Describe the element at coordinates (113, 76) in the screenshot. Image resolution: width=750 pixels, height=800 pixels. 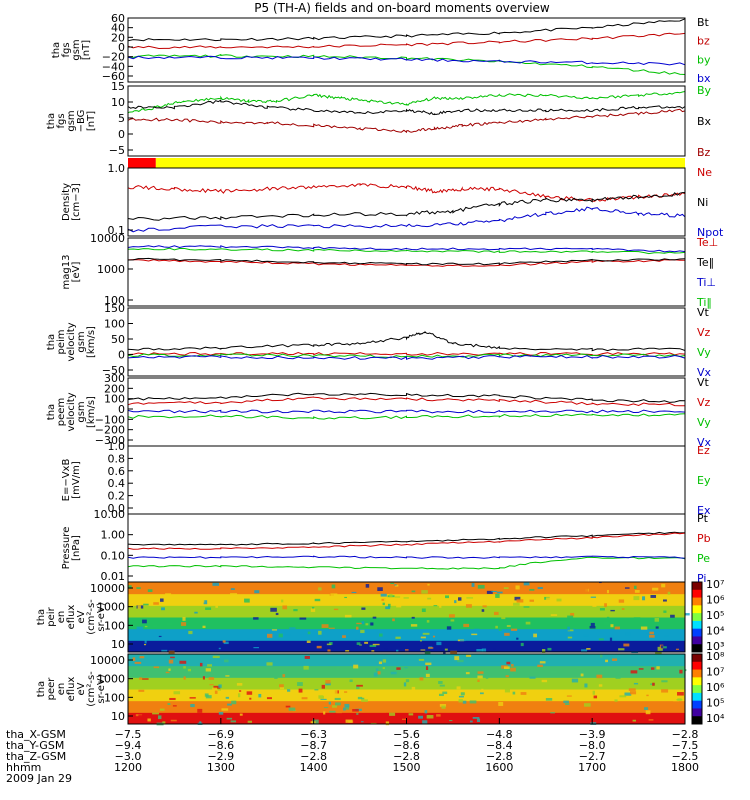
I see `y-tick-label: −60` at that location.